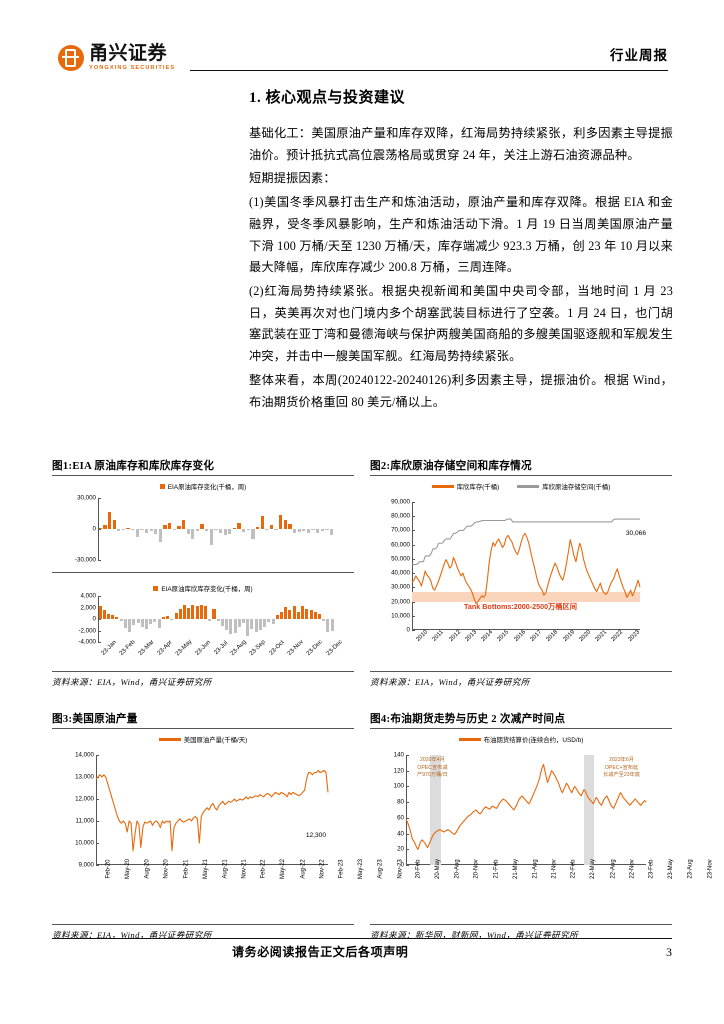  What do you see at coordinates (203, 585) in the screenshot?
I see `figure-1-bottom-legend: EIA原油库欣库存变化(千桶，周)` at bounding box center [203, 585].